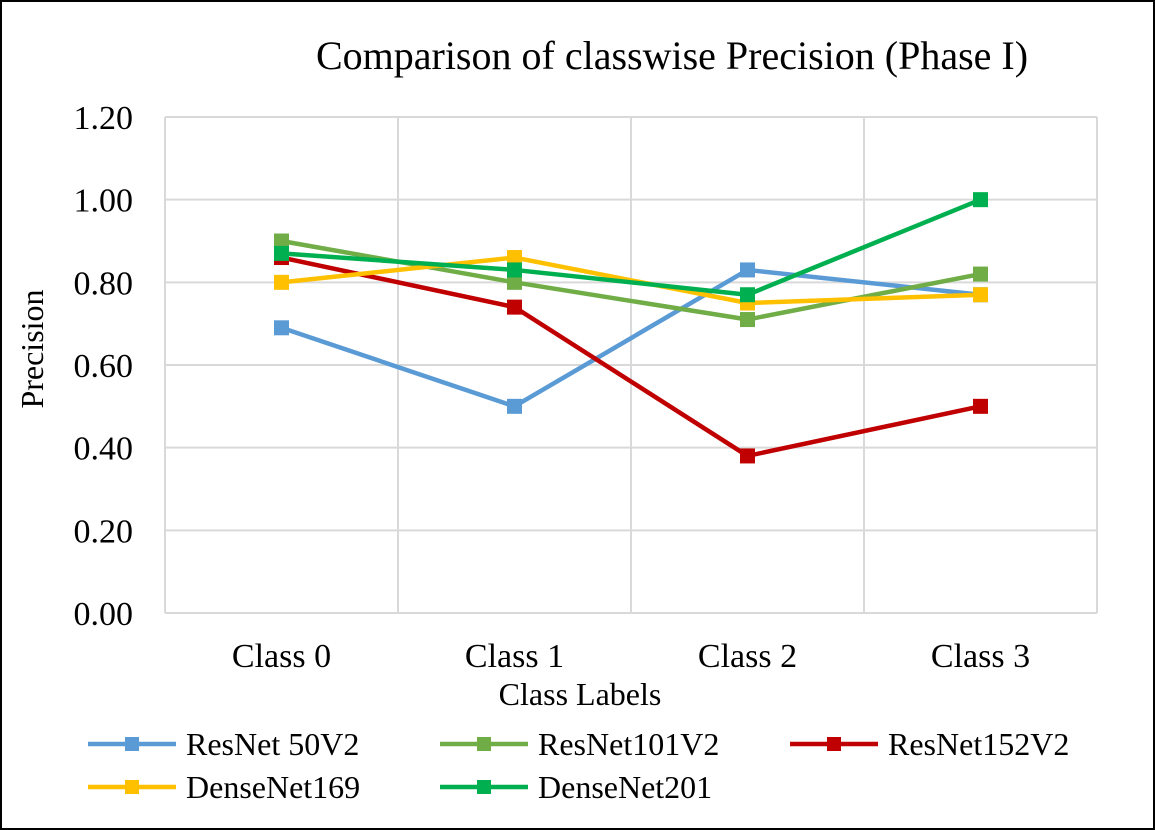 The height and width of the screenshot is (830, 1155). I want to click on legend-label: ResNet 50V2, so click(272, 744).